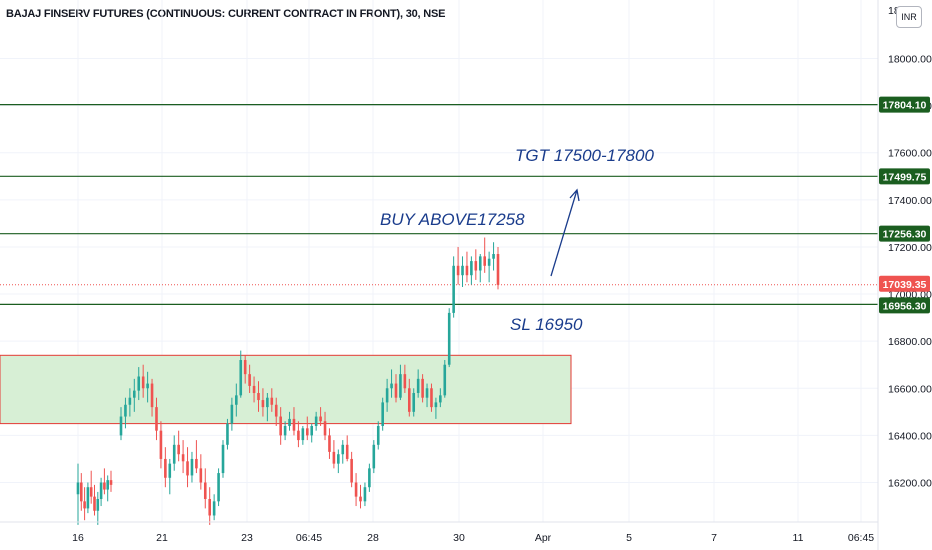 This screenshot has height=550, width=932. What do you see at coordinates (910, 201) in the screenshot?
I see `price-tick-label-6: 17400.00` at bounding box center [910, 201].